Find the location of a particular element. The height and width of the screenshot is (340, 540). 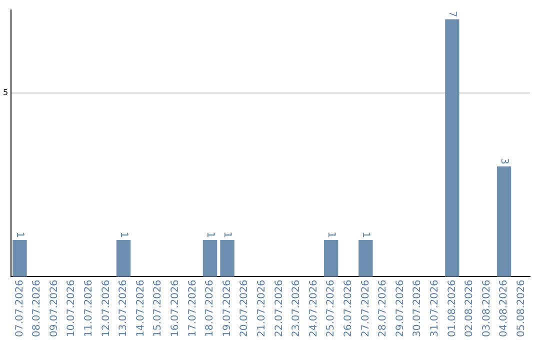

data-label: 3 is located at coordinates (504, 161).